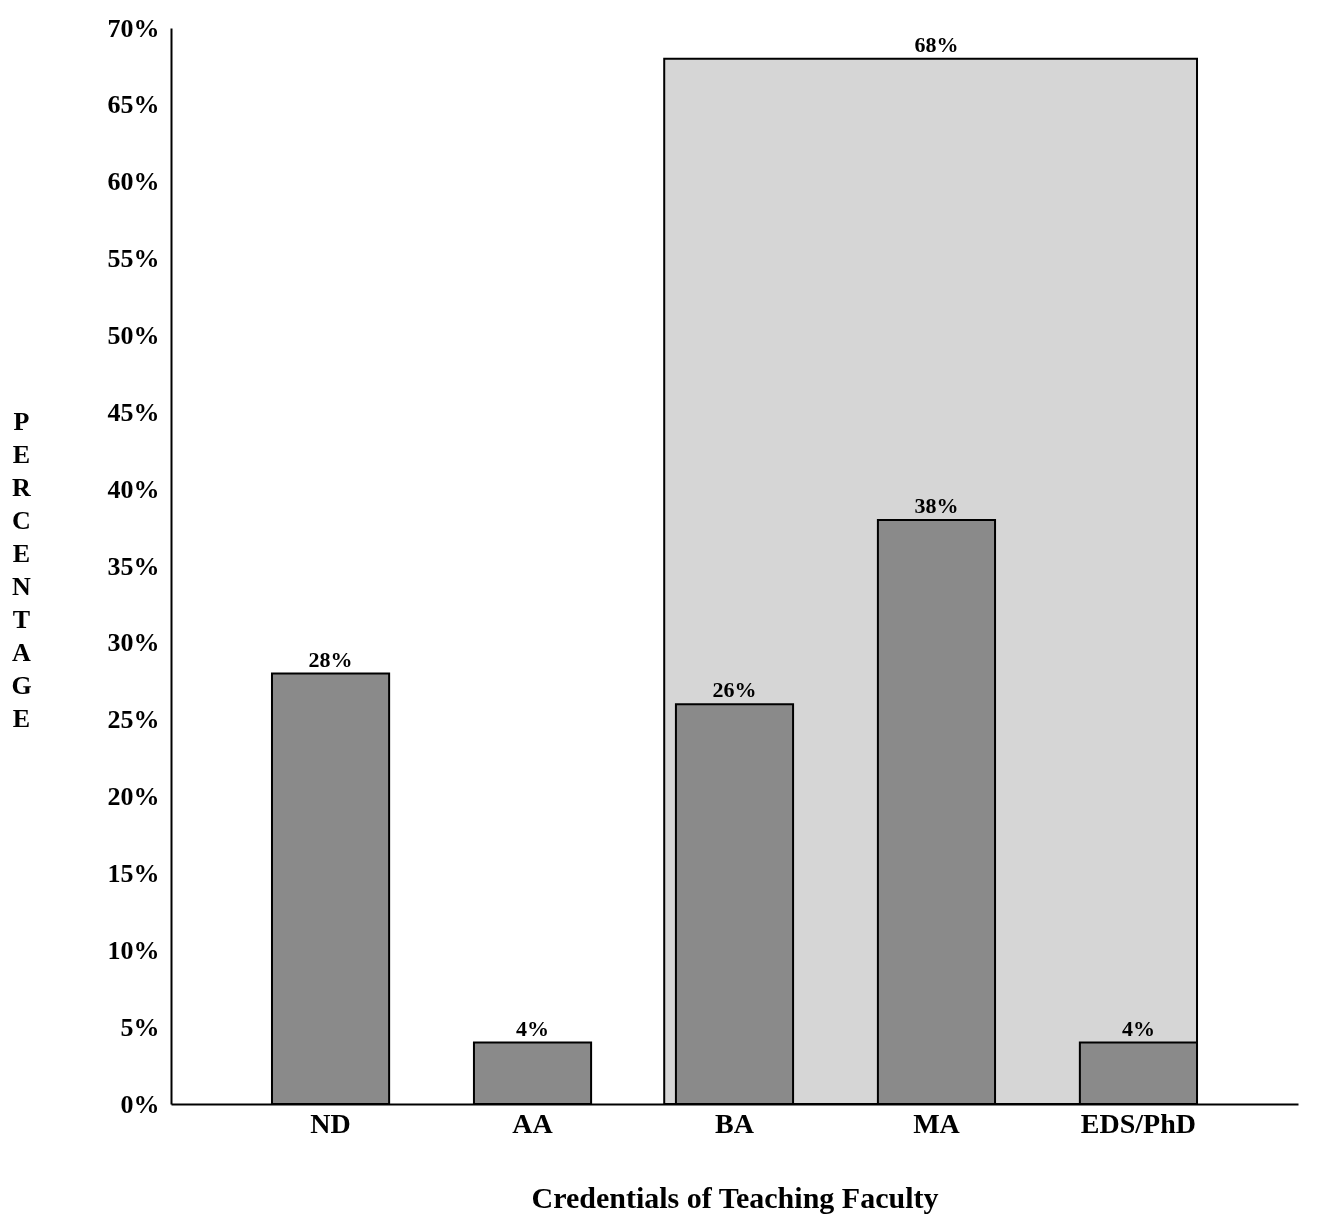 This screenshot has width=1318, height=1228. Describe the element at coordinates (133, 873) in the screenshot. I see `y-tick-label: 15%` at that location.